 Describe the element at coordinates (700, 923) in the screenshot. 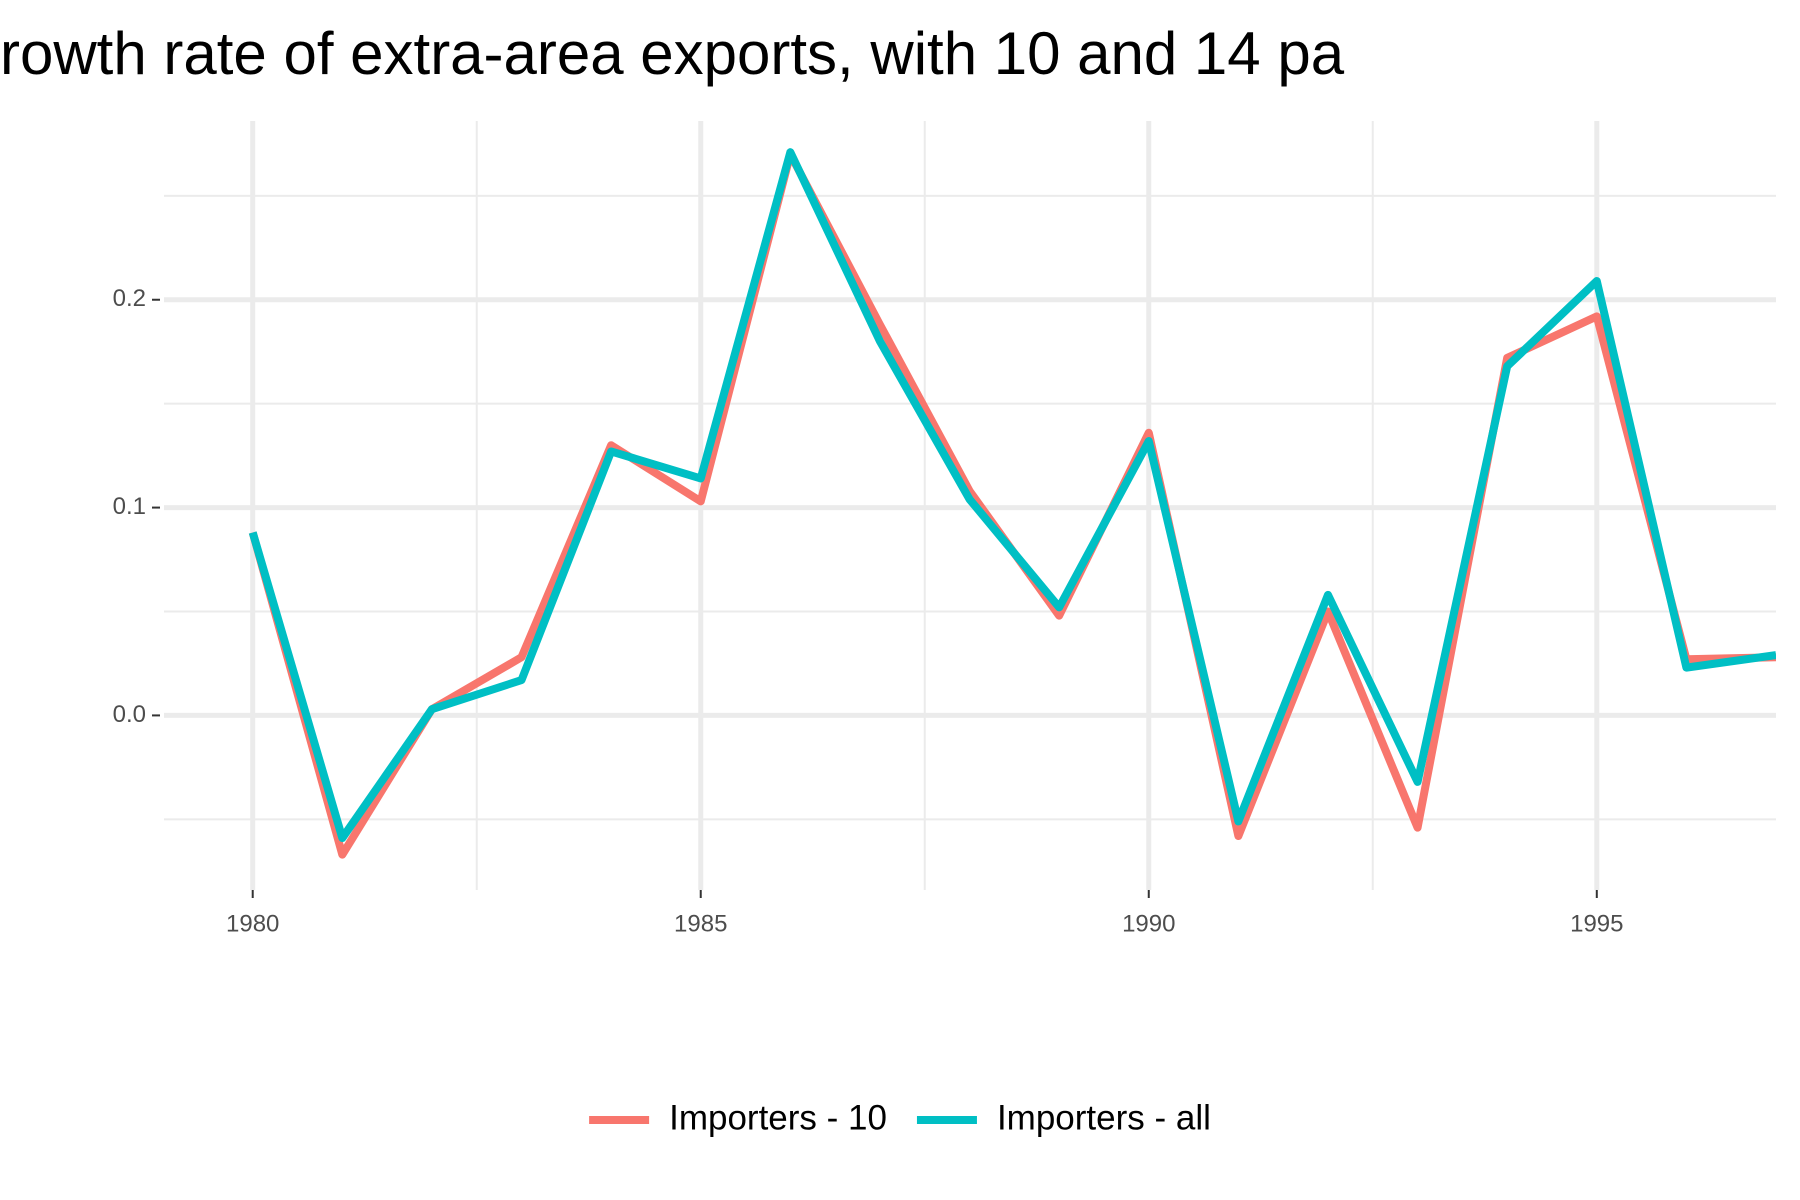

I see `x-tick-label: 1985` at that location.